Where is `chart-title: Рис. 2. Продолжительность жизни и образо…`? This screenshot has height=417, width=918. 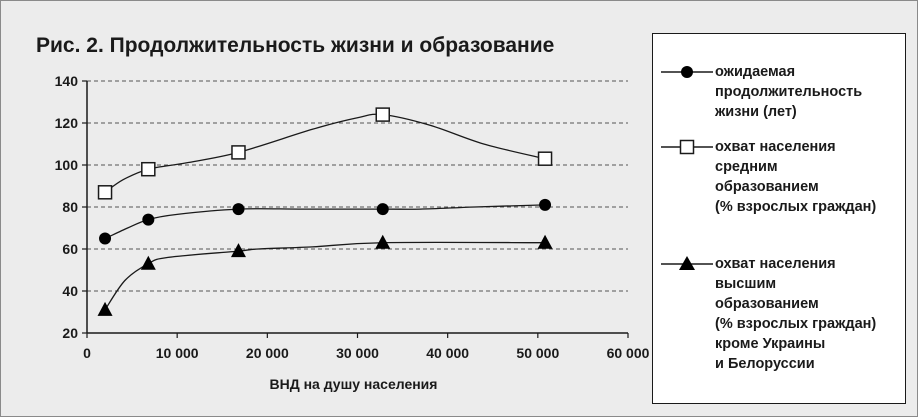
chart-title: Рис. 2. Продолжительность жизни и образо… is located at coordinates (295, 45).